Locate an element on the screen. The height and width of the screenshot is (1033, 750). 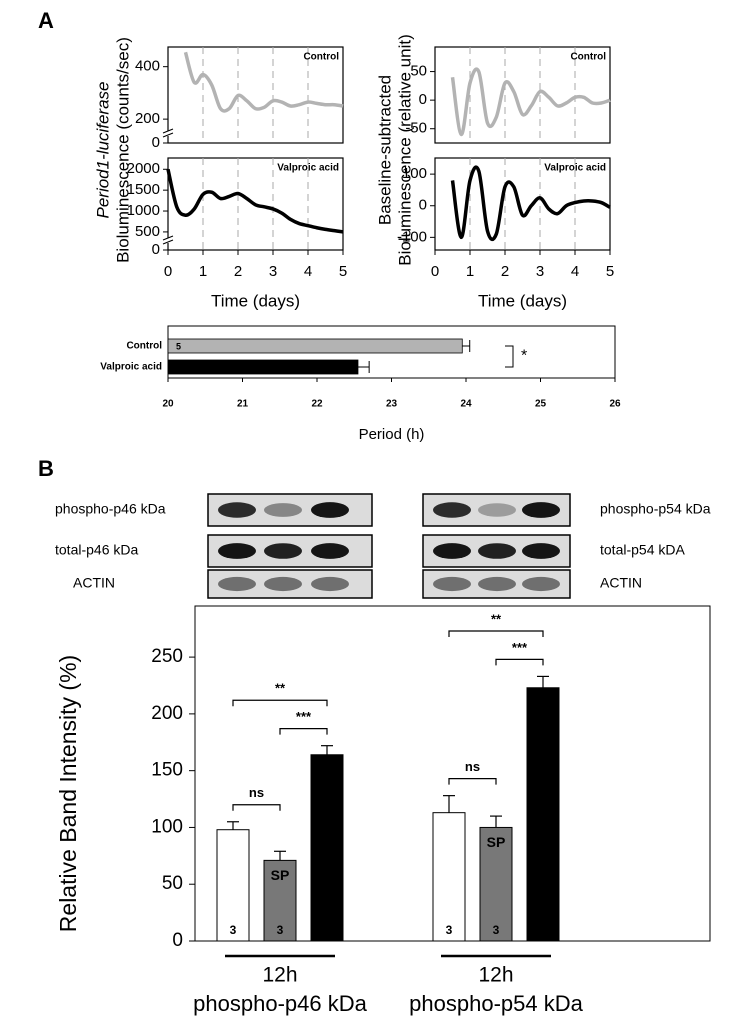
y-tick-label: 200 is located at coordinates (167, 713).